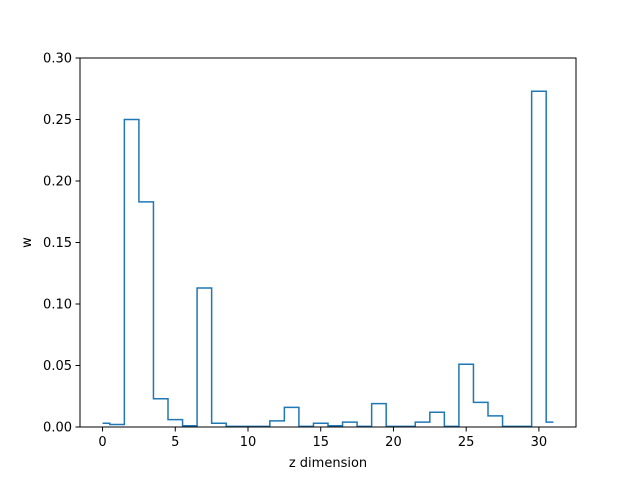 Image resolution: width=640 pixels, height=480 pixels. What do you see at coordinates (57, 305) in the screenshot?
I see `y-tick-label: 0.10` at bounding box center [57, 305].